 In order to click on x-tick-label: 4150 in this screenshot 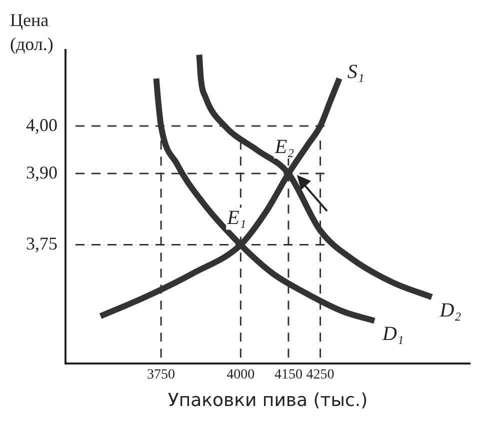, I will do `click(288, 375)`.